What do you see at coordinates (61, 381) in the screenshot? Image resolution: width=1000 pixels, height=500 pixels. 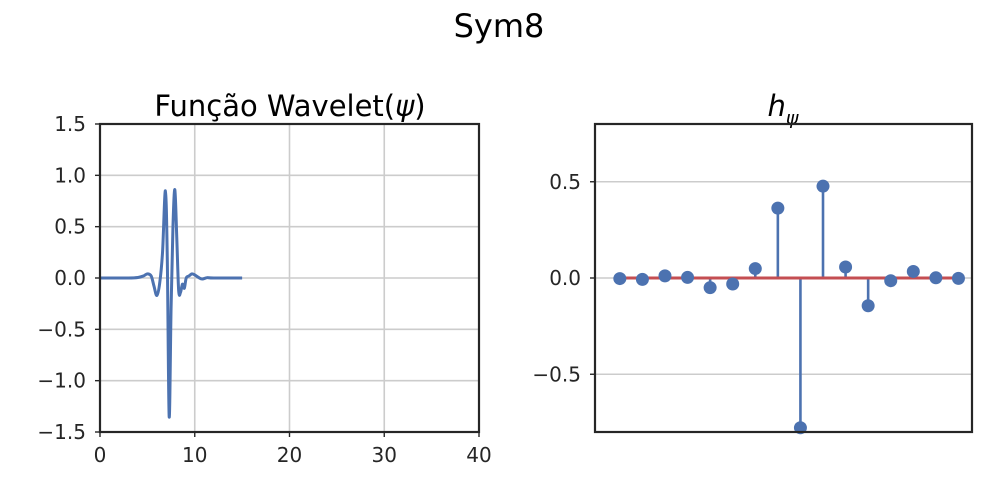 I see `wavelet-y-tick-label: −1.0` at bounding box center [61, 381].